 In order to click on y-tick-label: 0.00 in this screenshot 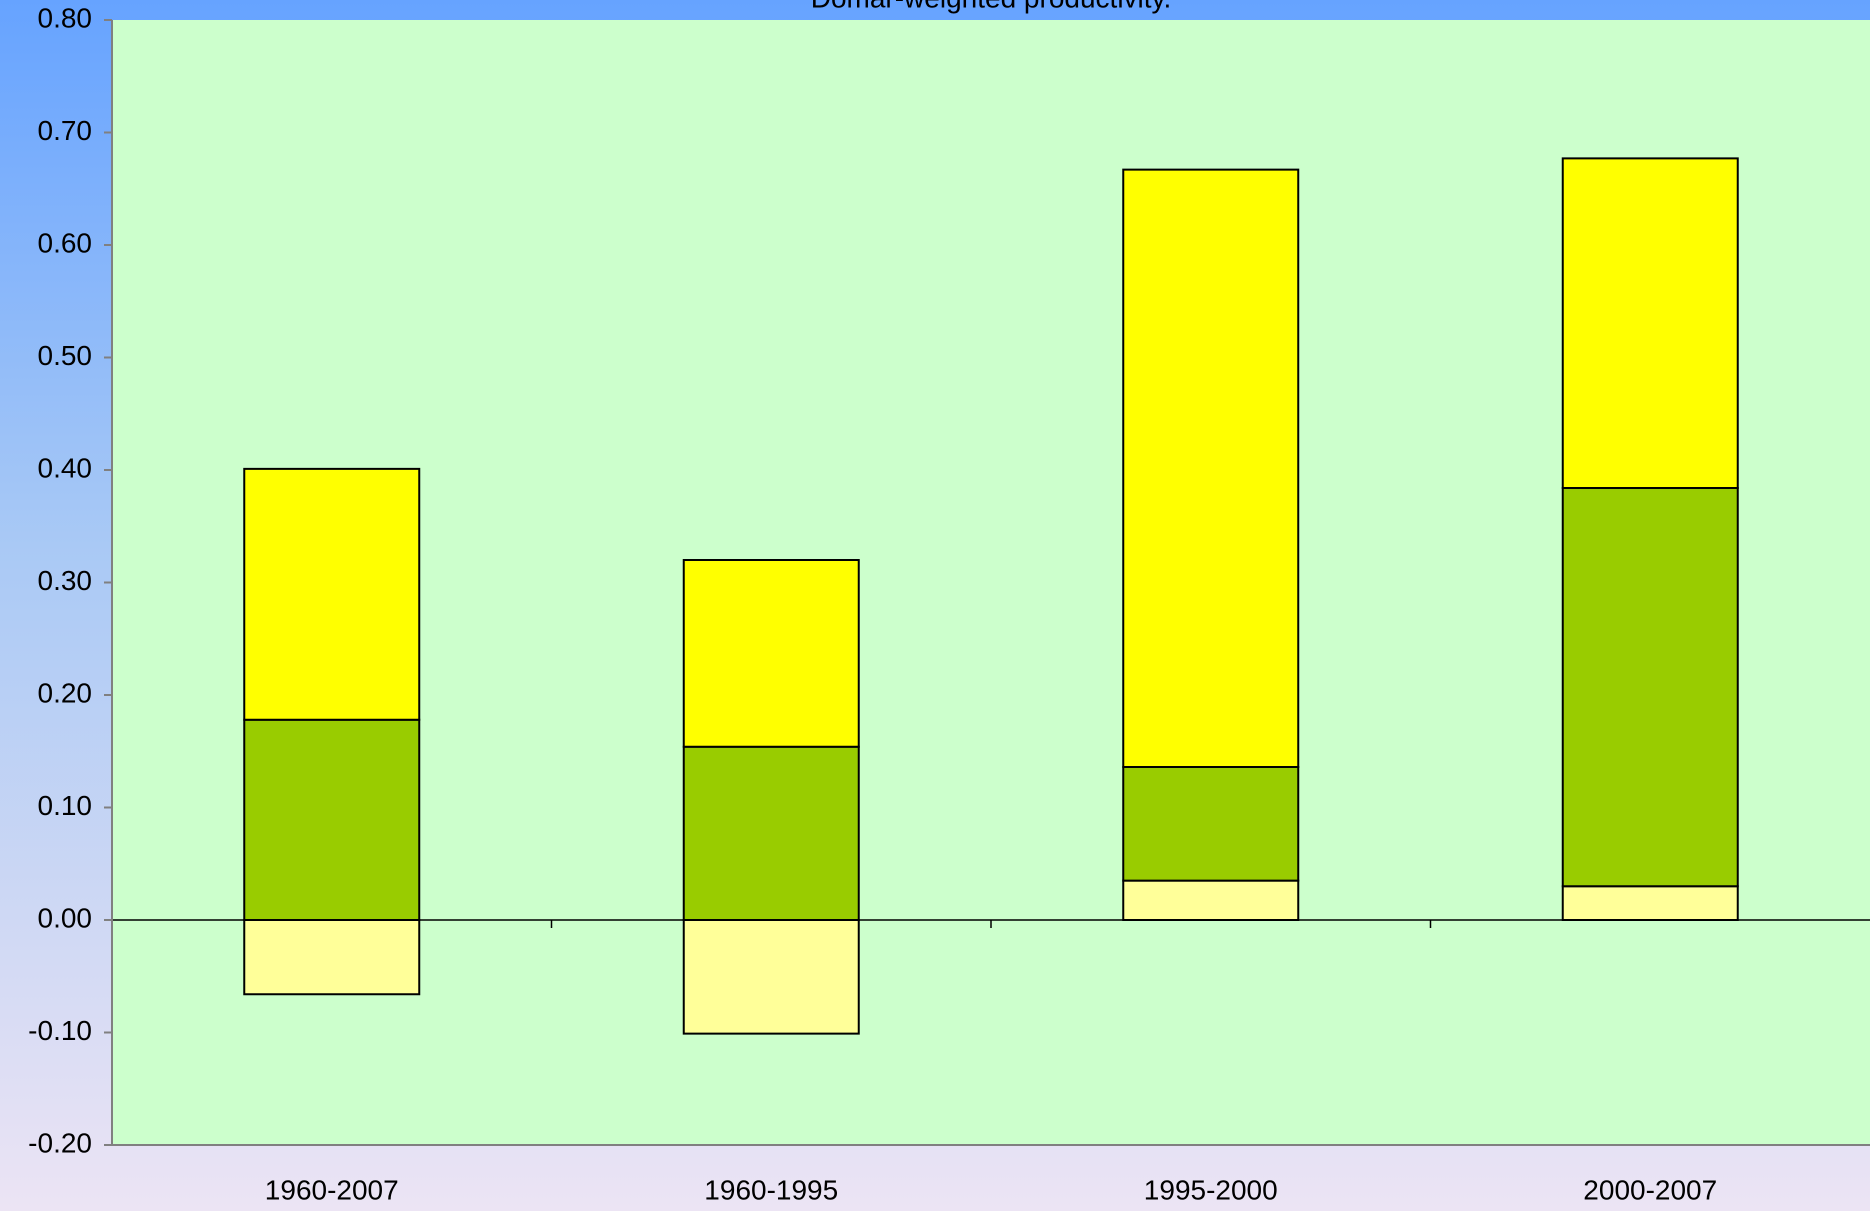, I will do `click(65, 917)`.